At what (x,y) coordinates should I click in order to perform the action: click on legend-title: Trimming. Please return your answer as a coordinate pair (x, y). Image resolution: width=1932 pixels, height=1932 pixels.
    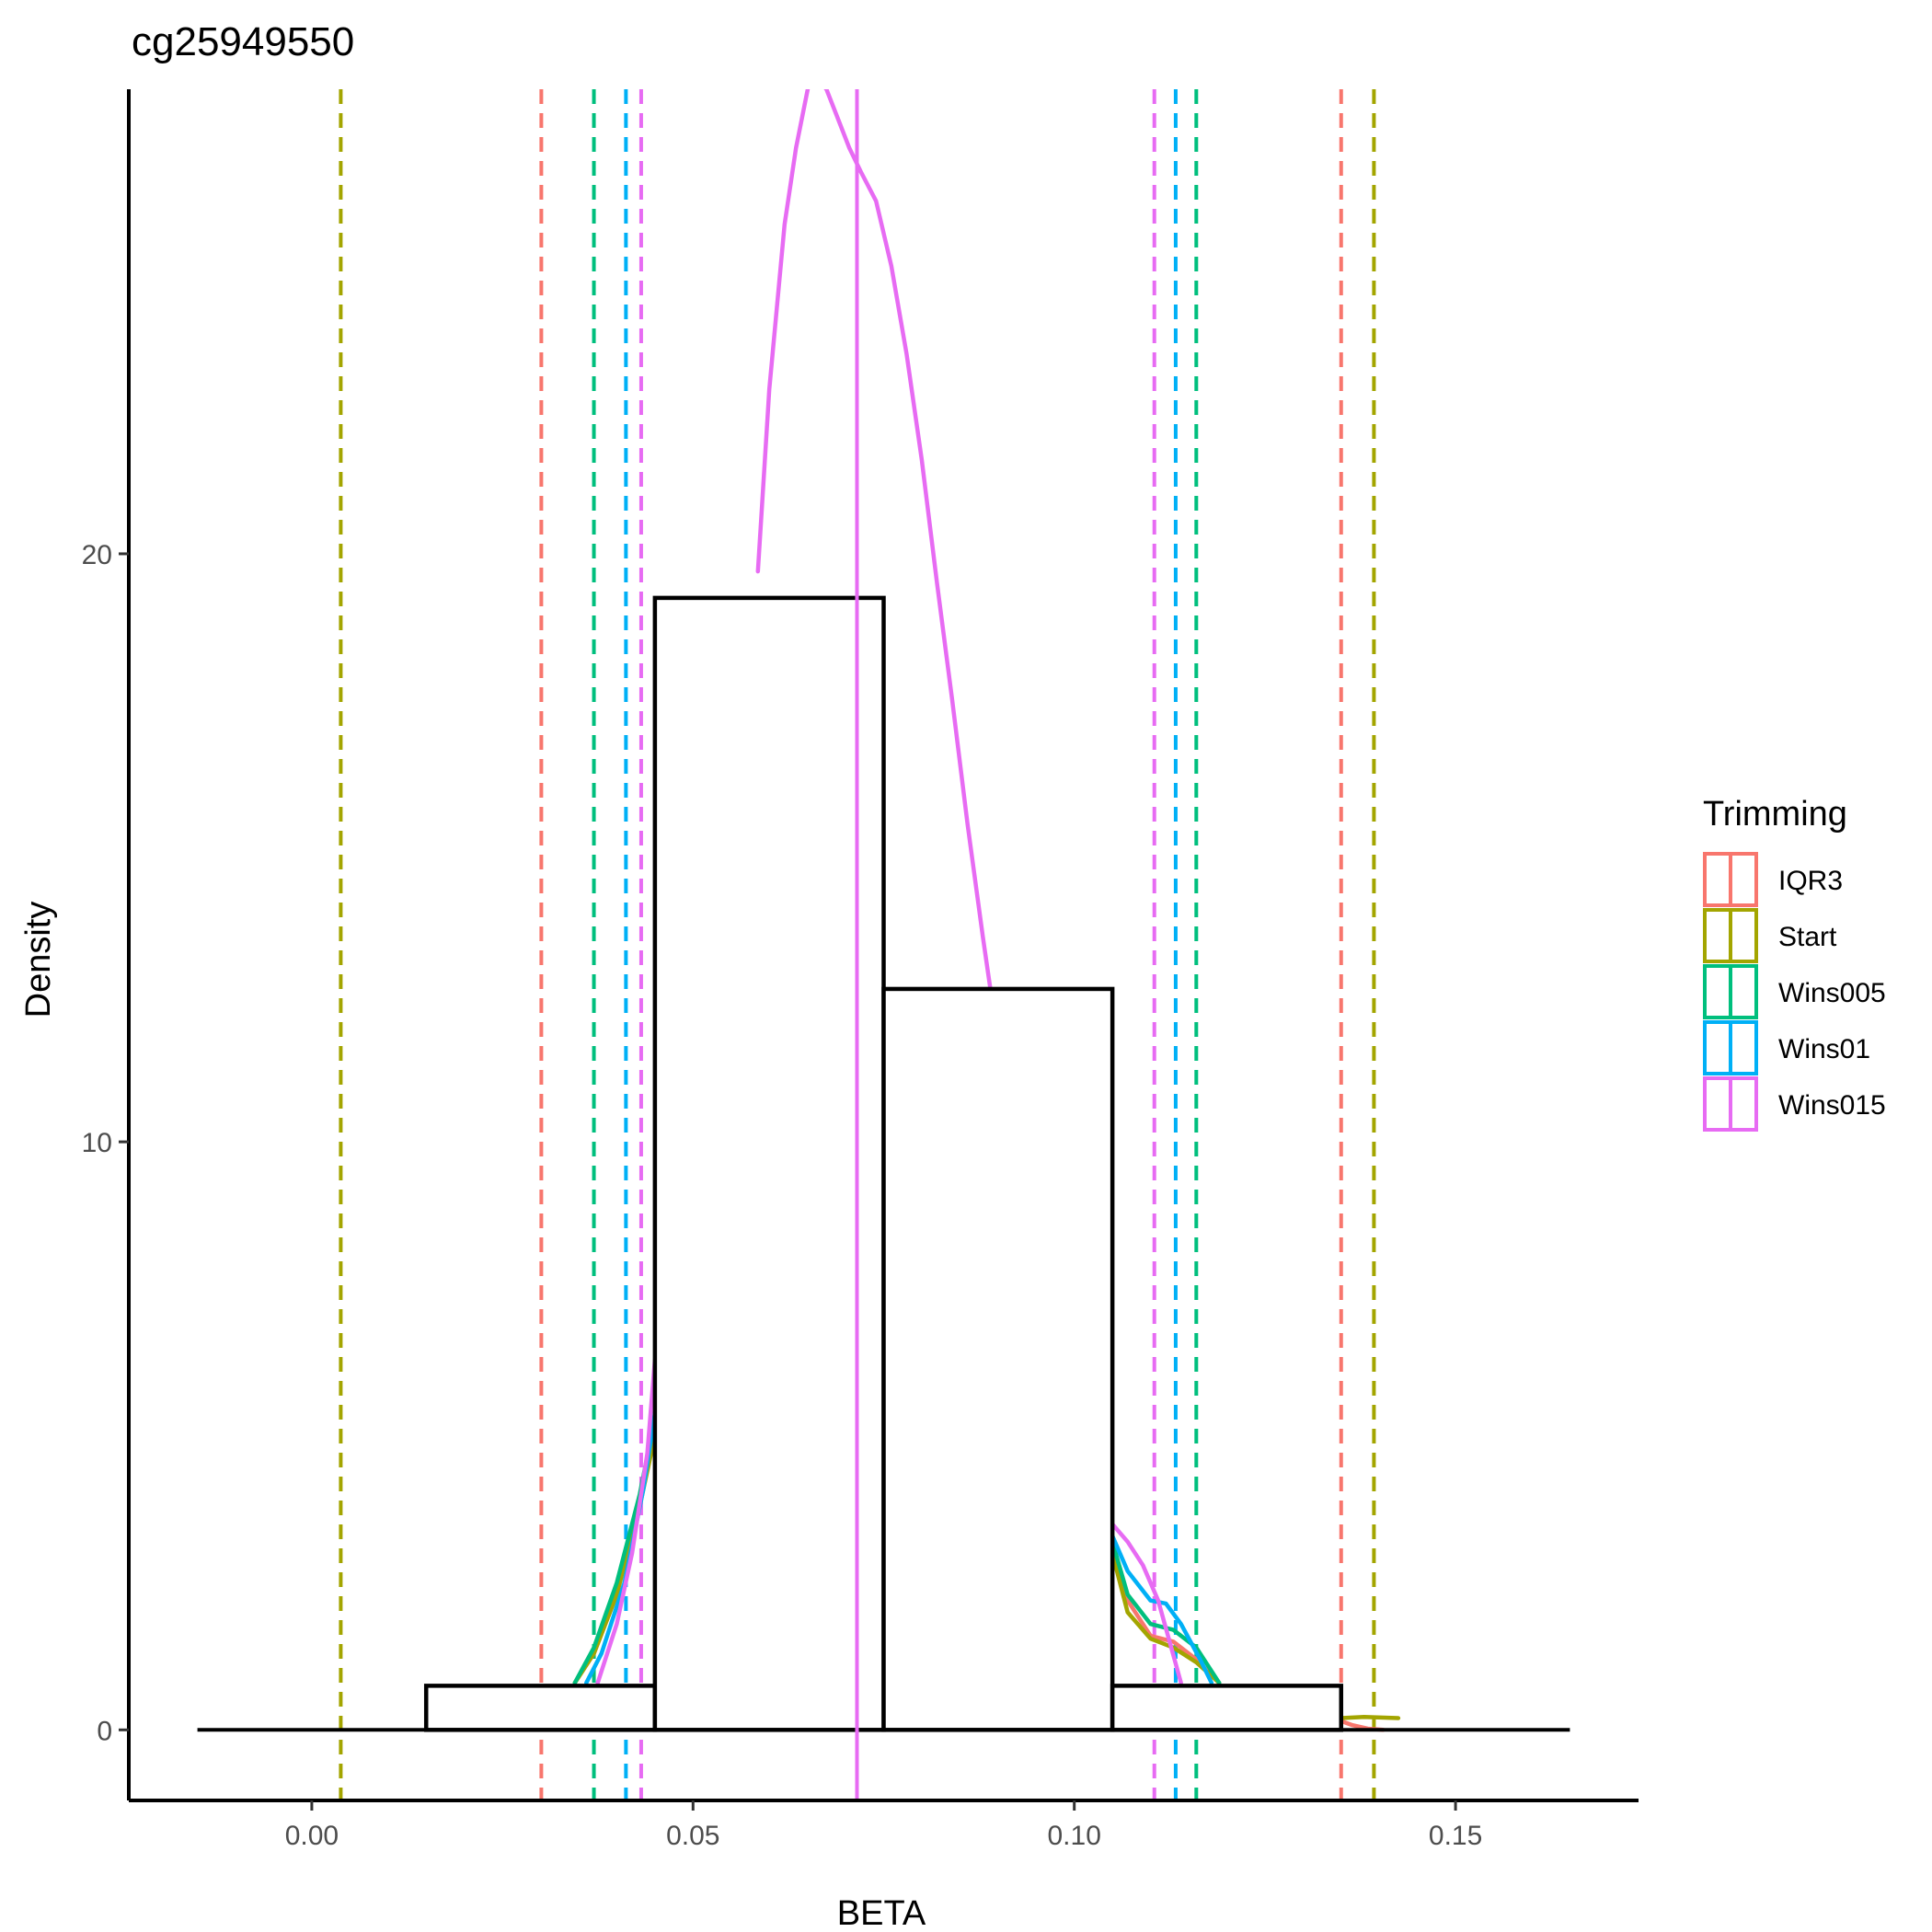
    Looking at the image, I should click on (1775, 814).